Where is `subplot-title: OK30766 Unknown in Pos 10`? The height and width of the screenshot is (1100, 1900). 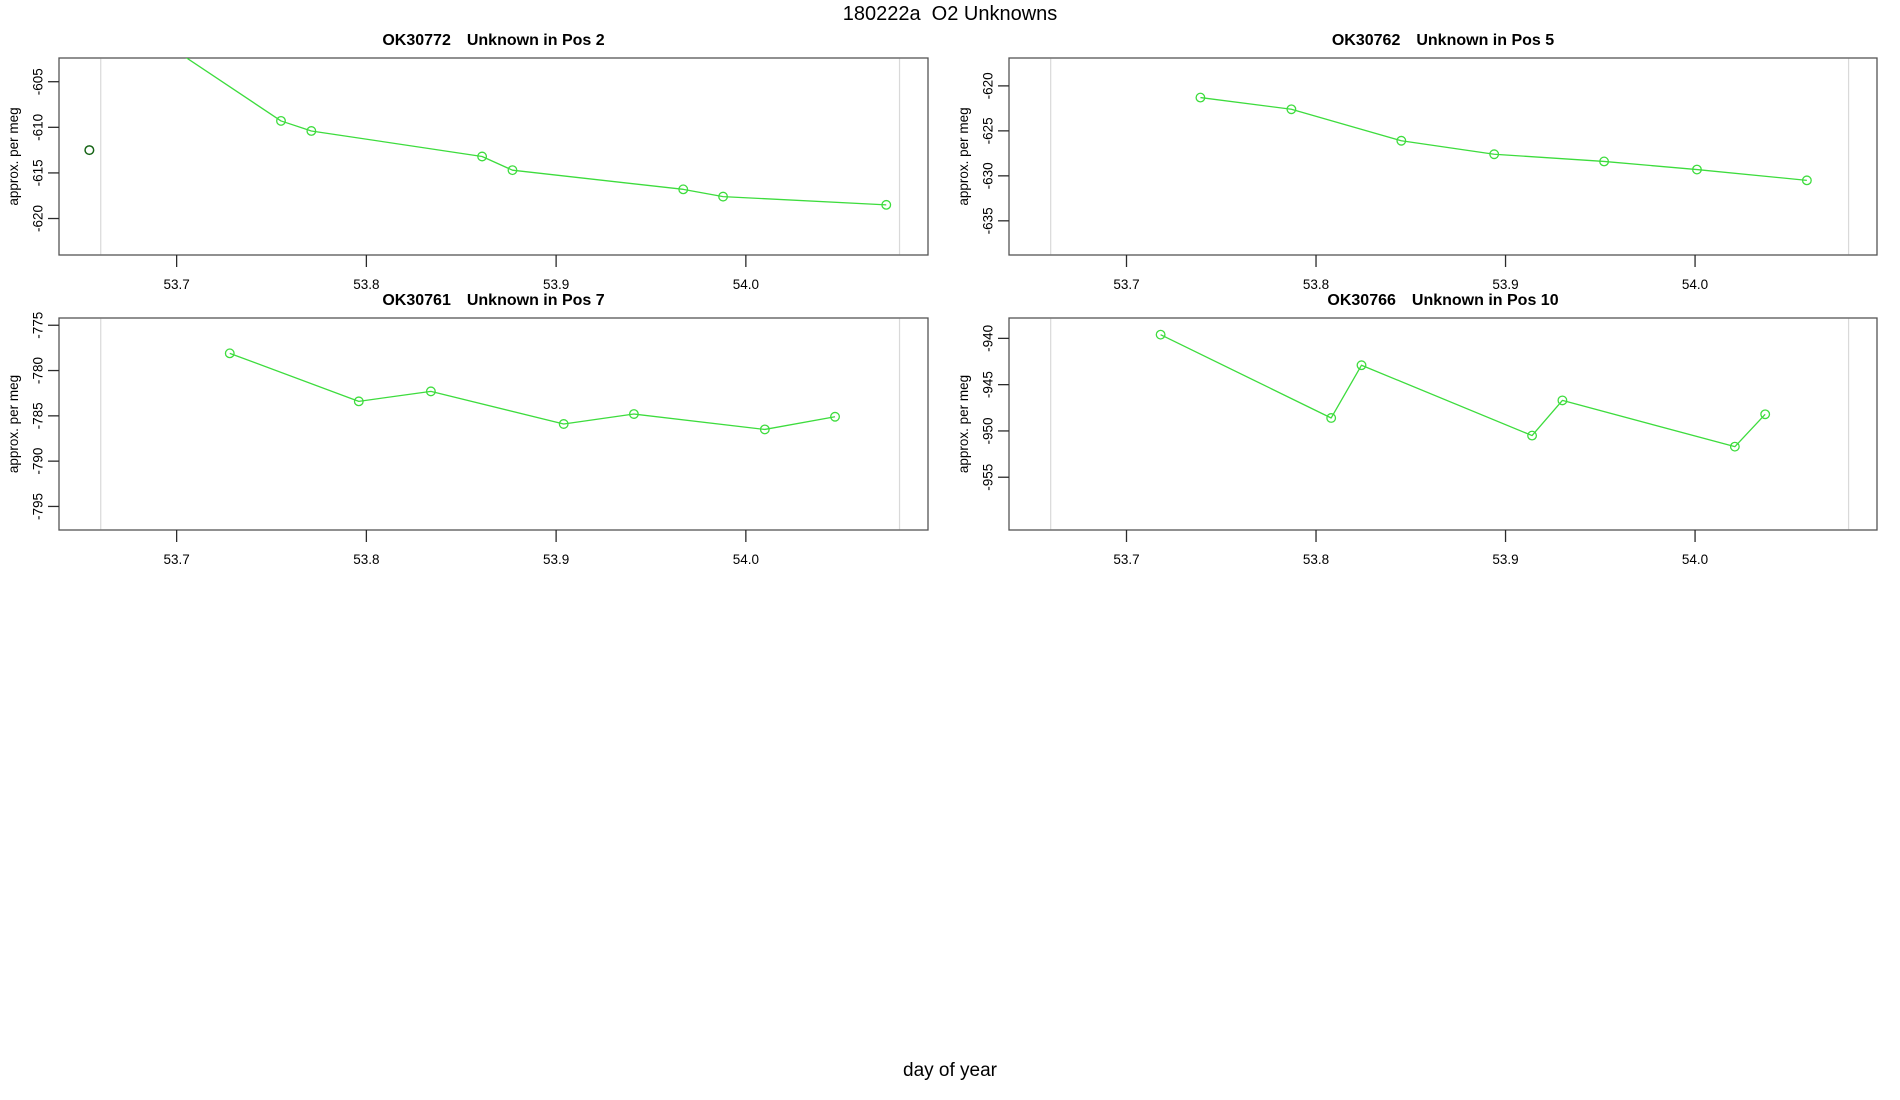 subplot-title: OK30766 Unknown in Pos 10 is located at coordinates (1442, 300).